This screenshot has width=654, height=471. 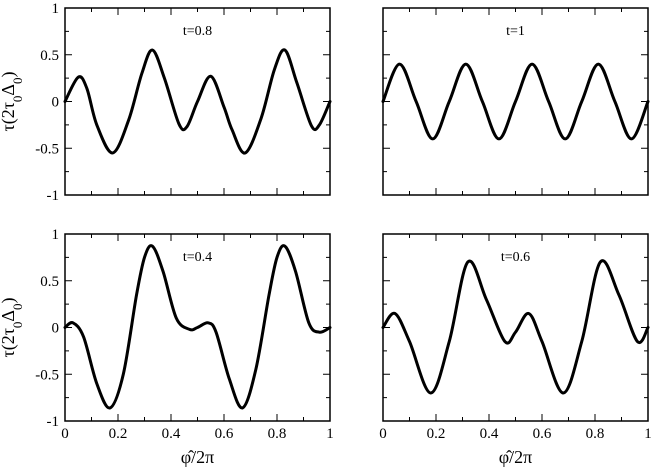 What do you see at coordinates (12, 327) in the screenshot?
I see `panel-bottom-left-ylabel: τ(2τ0Δ0)` at bounding box center [12, 327].